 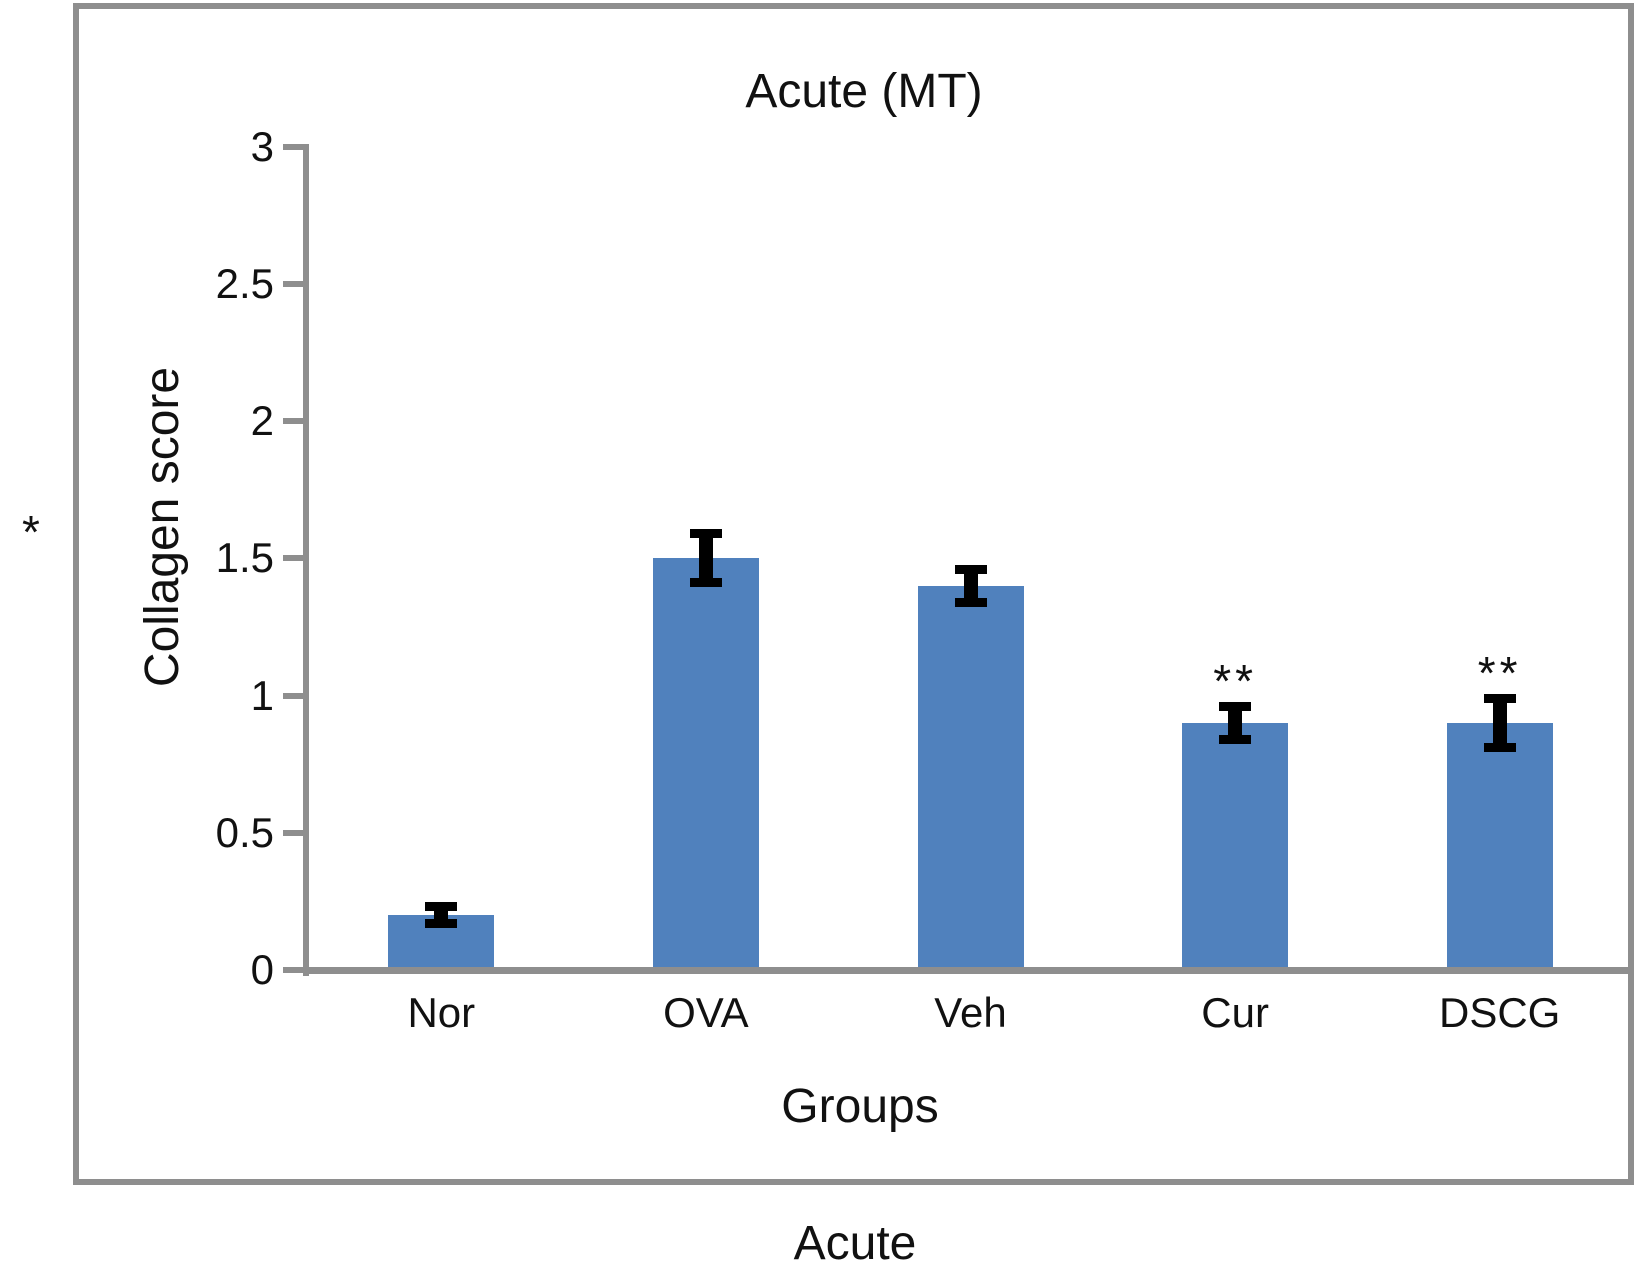 I want to click on y-tick-label: 1.5, so click(x=244, y=558).